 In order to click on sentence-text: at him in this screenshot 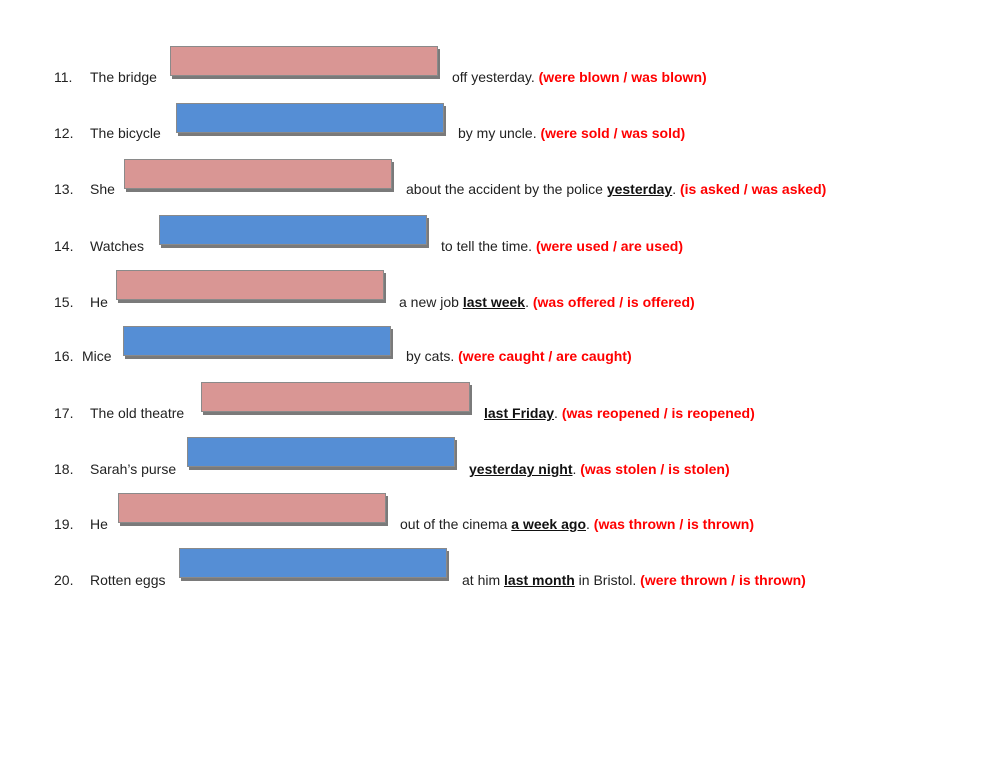, I will do `click(483, 580)`.